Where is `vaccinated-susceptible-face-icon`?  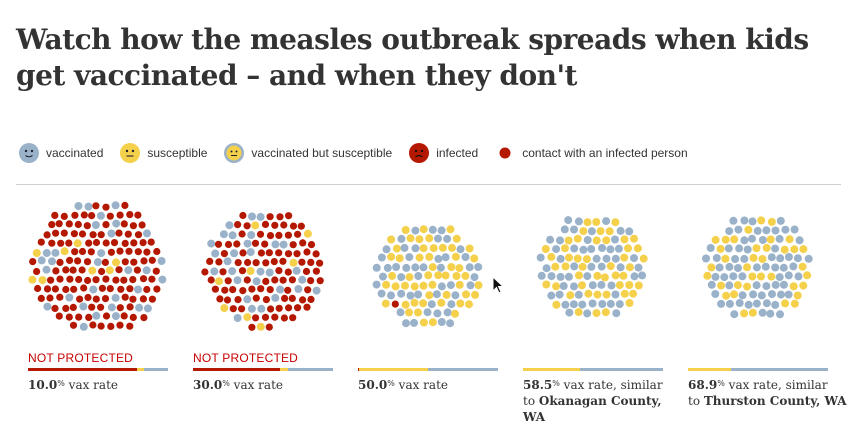
vaccinated-susceptible-face-icon is located at coordinates (234, 153).